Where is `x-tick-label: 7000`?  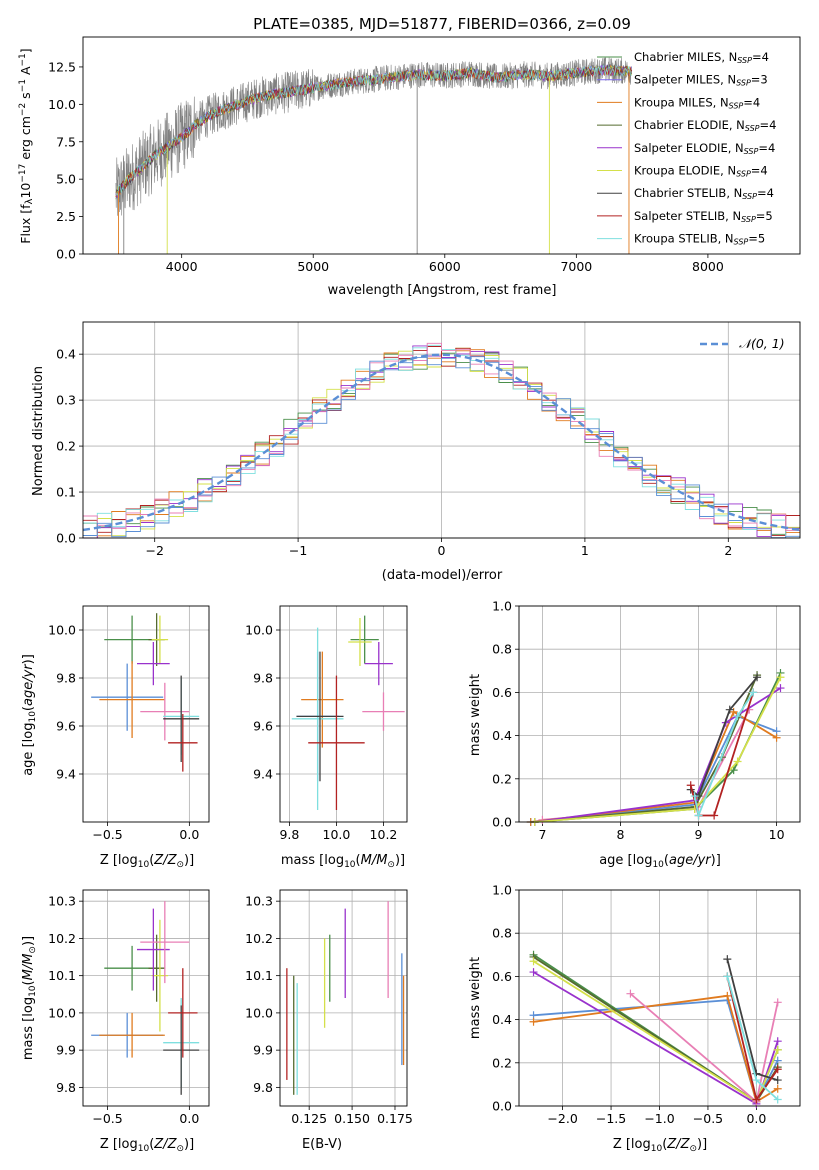 x-tick-label: 7000 is located at coordinates (576, 266).